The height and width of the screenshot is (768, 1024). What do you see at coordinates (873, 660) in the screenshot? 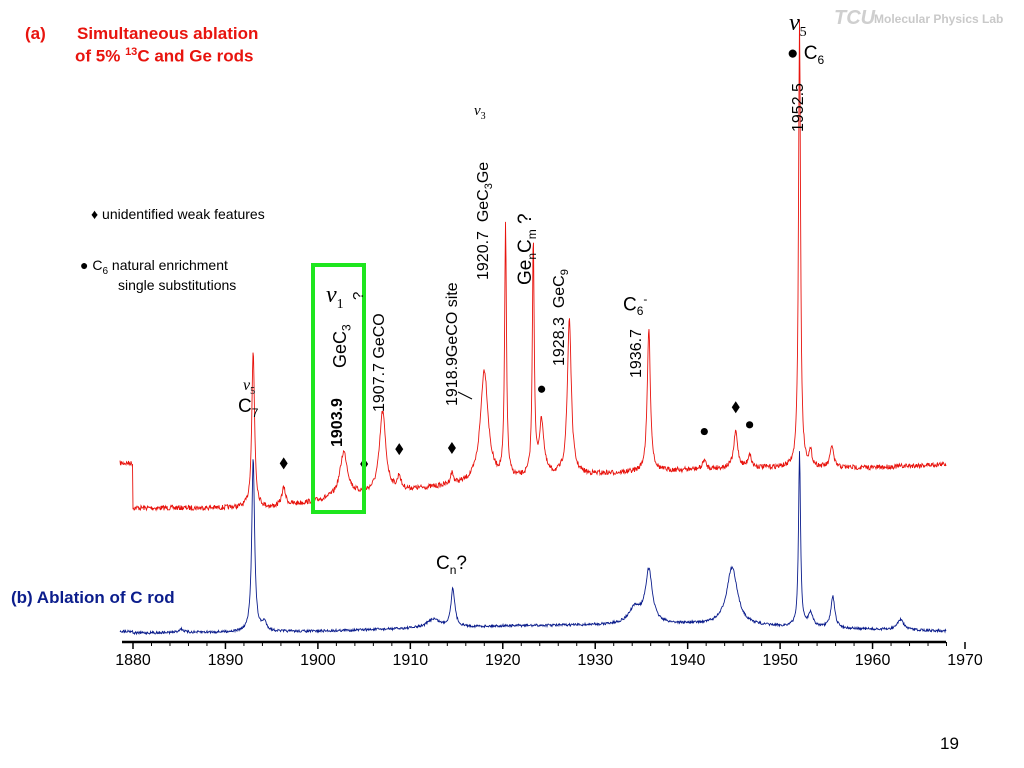
I see `x-tick-label: 1960` at bounding box center [873, 660].